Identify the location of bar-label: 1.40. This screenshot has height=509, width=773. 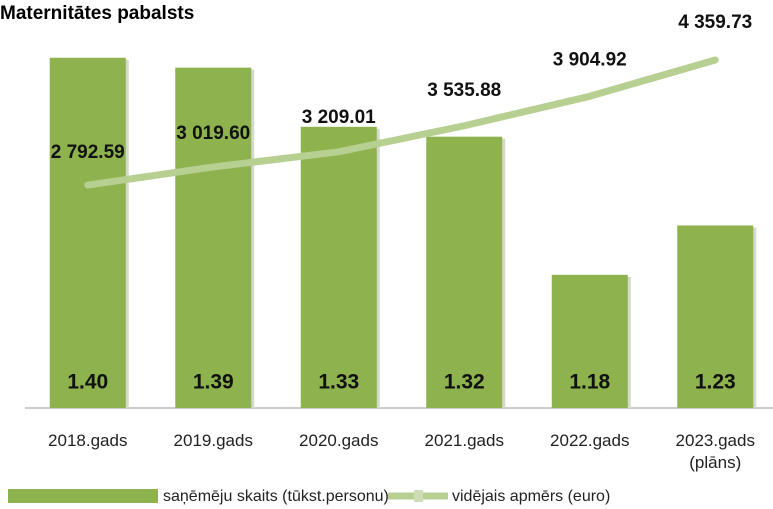
(87, 382).